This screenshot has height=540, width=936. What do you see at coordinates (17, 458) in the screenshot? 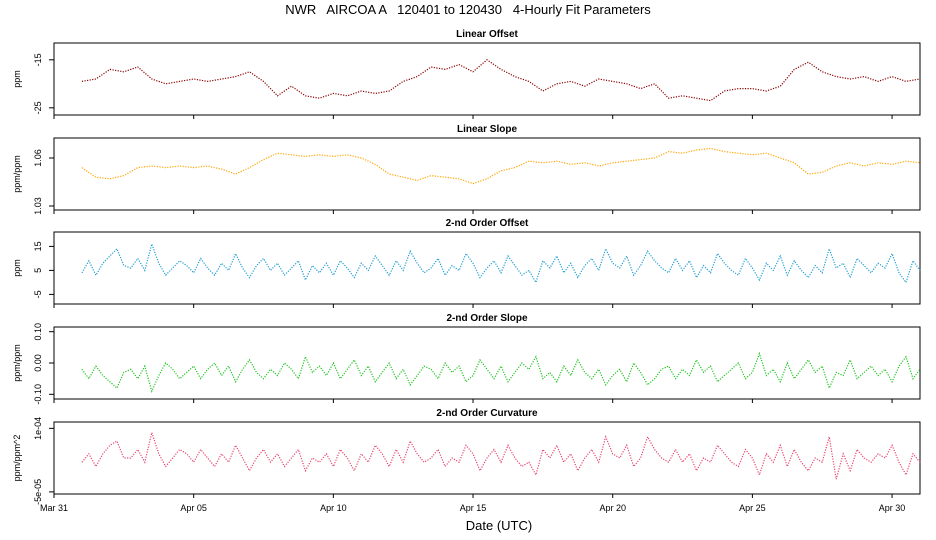
I see `y-axis-label: ppm/ppm^2` at bounding box center [17, 458].